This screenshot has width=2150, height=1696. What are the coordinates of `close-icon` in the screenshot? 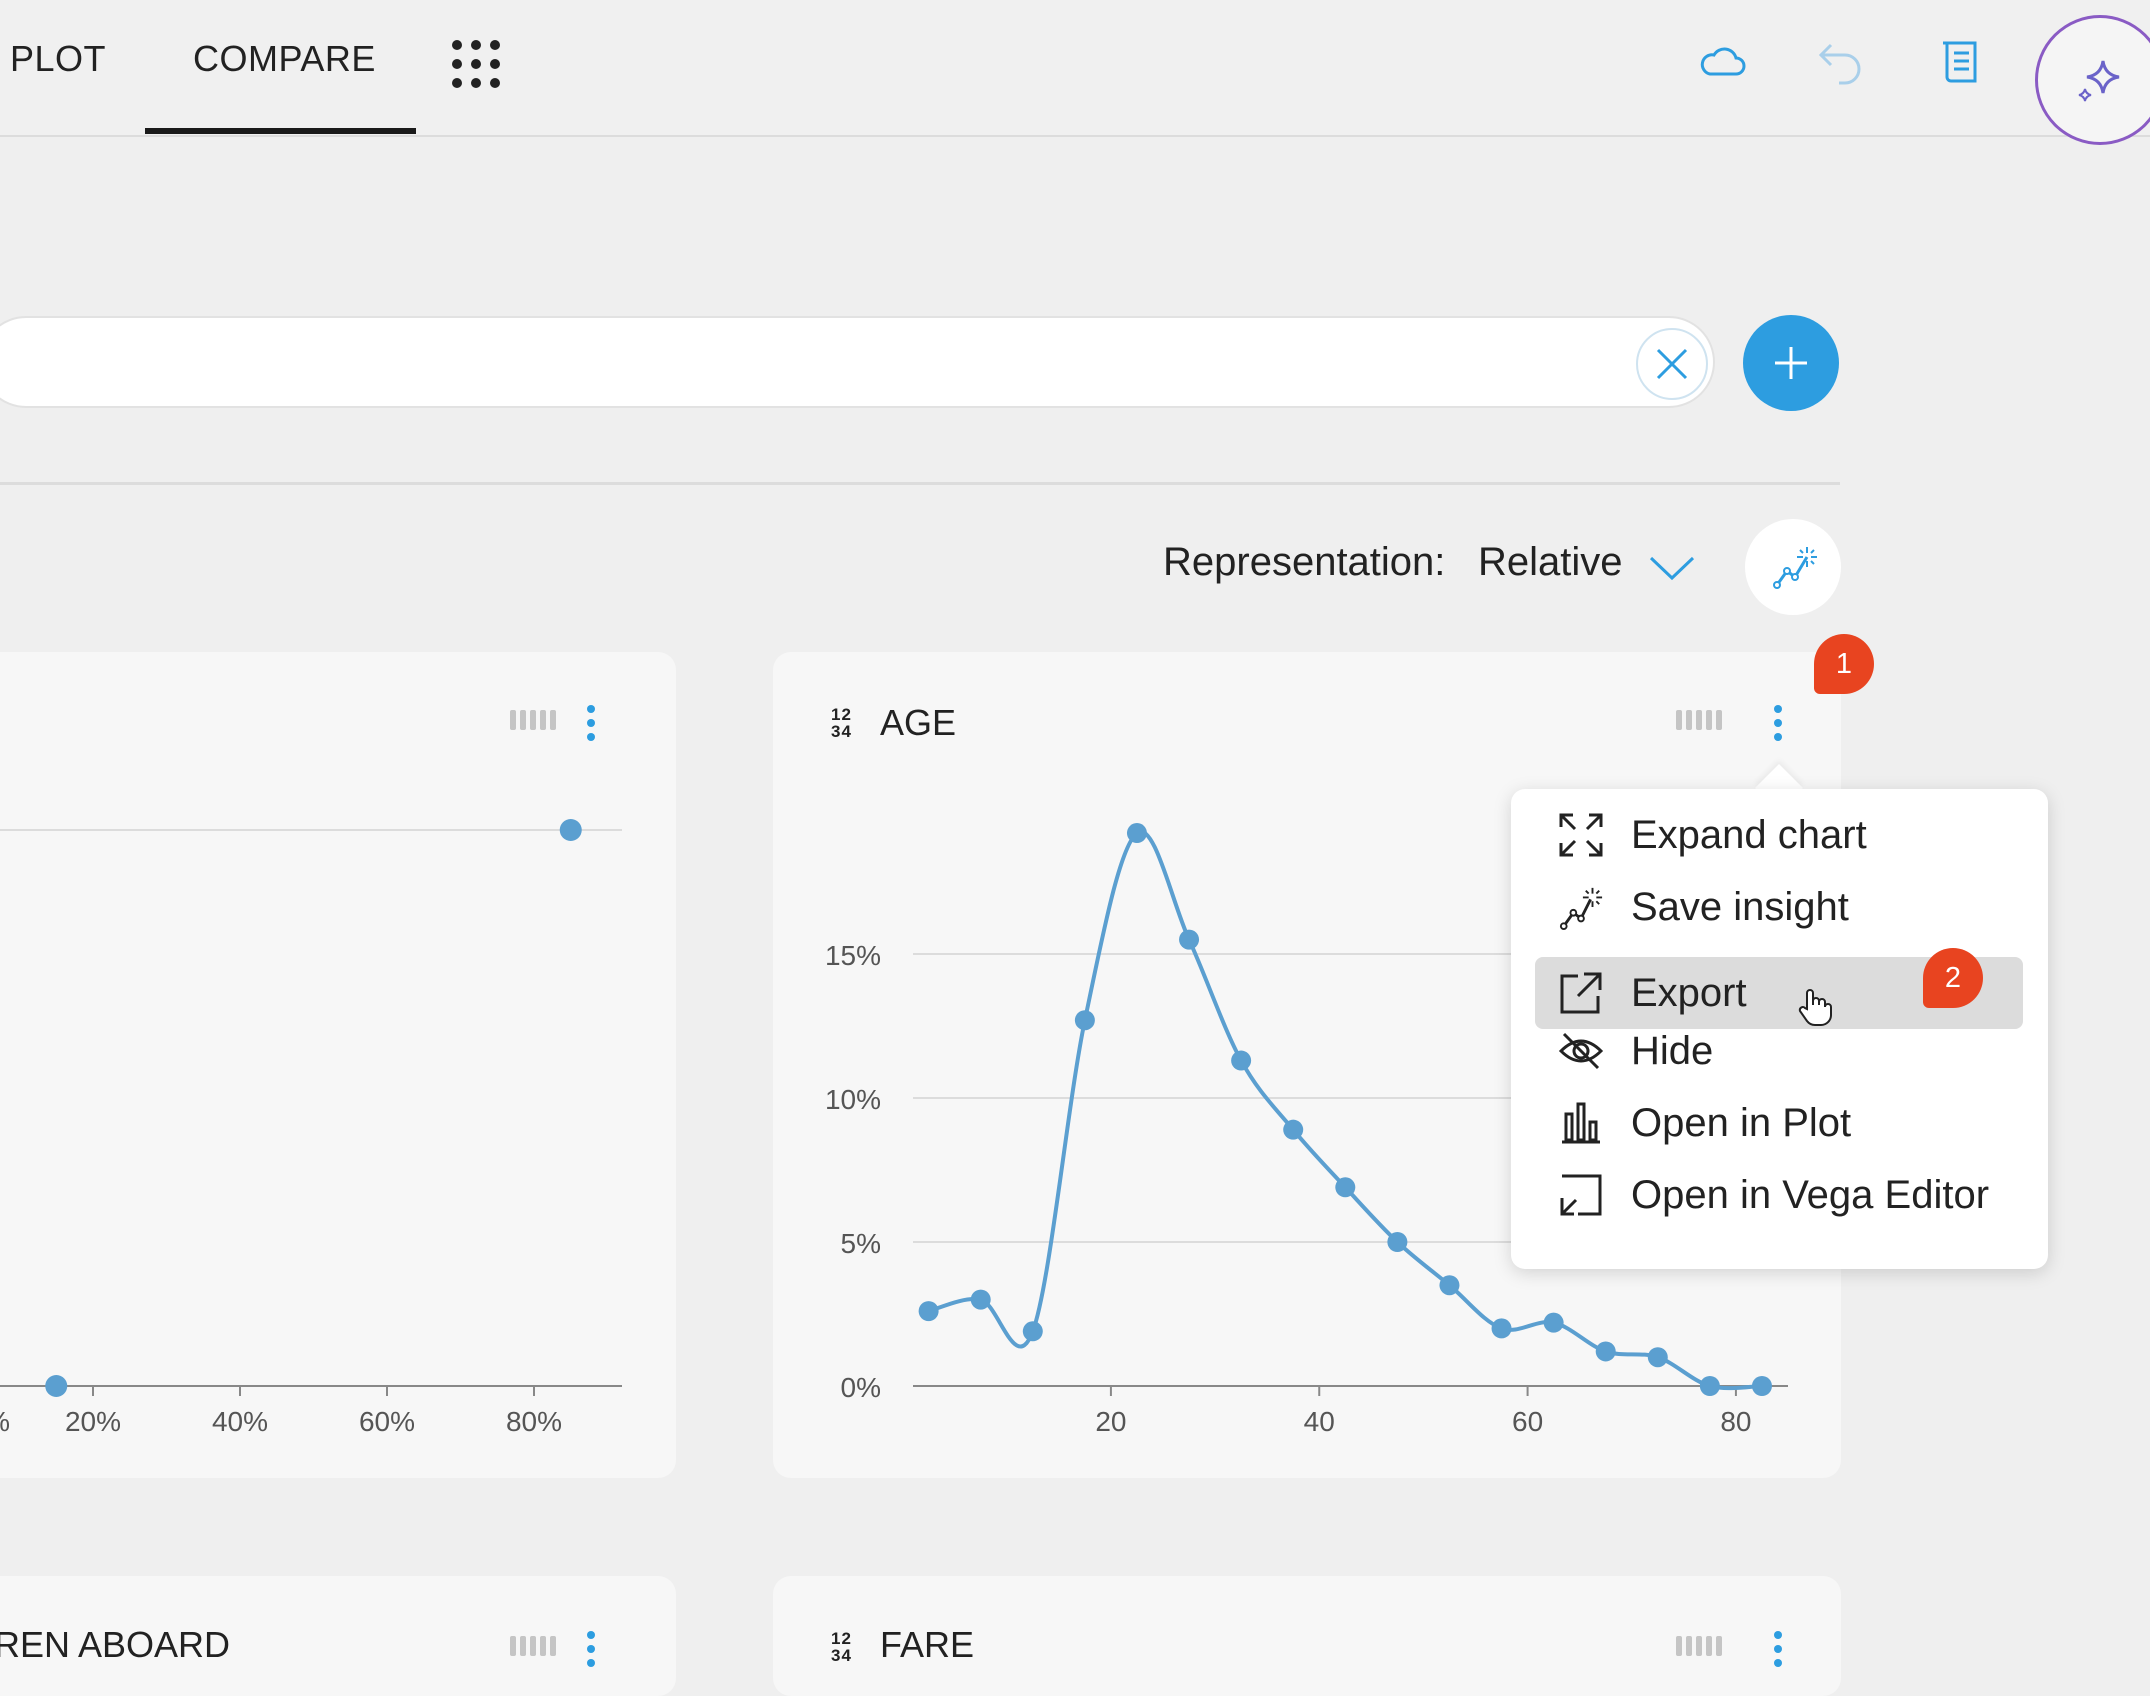 It's located at (1672, 364).